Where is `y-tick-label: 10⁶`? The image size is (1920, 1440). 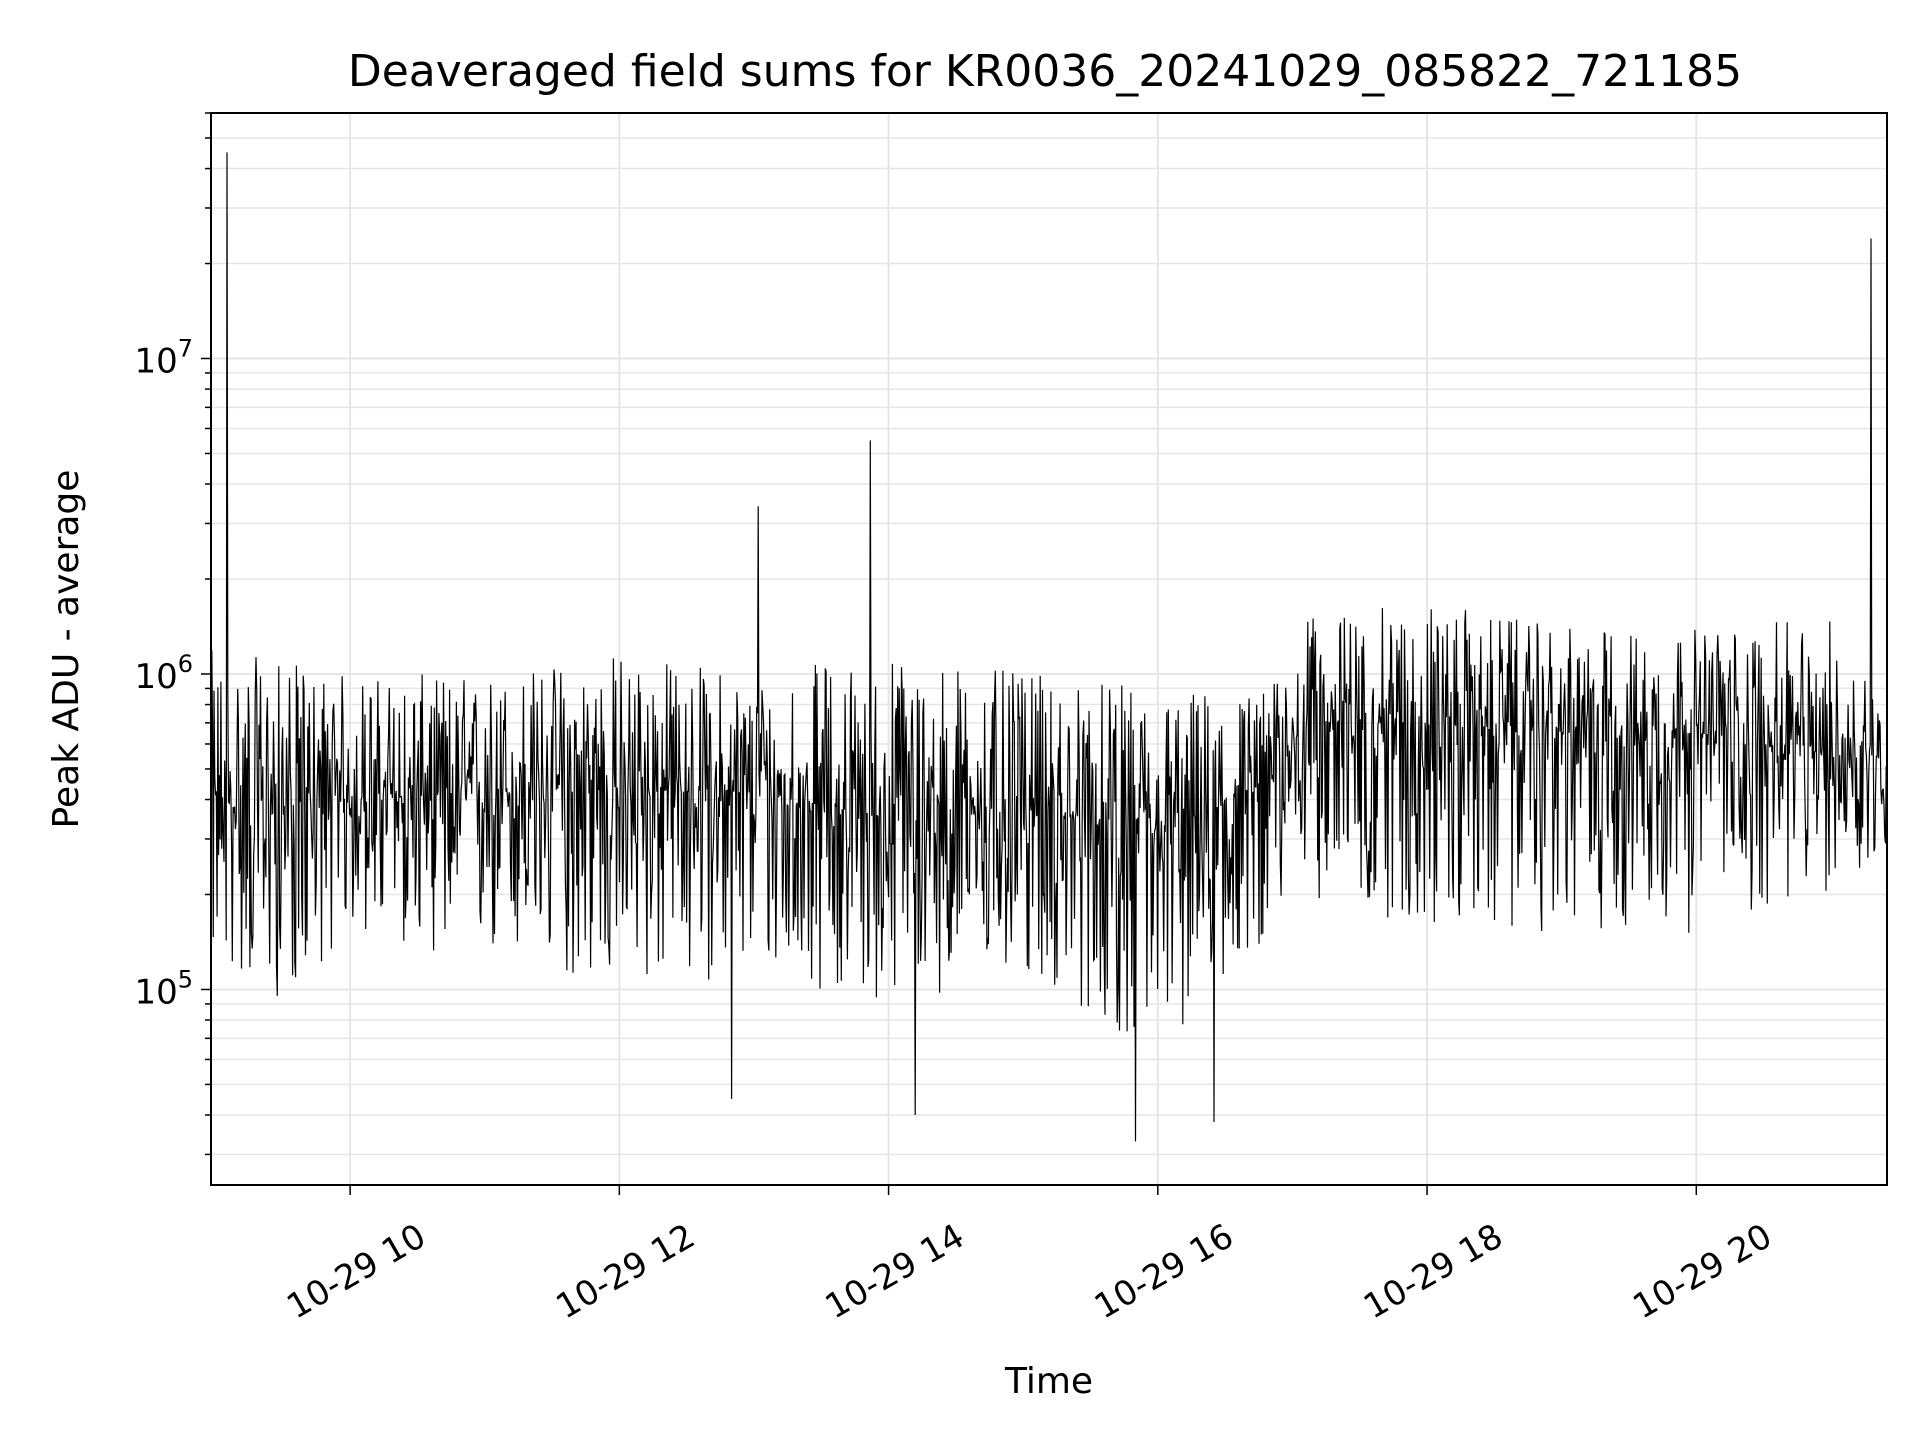 y-tick-label: 10⁶ is located at coordinates (163, 673).